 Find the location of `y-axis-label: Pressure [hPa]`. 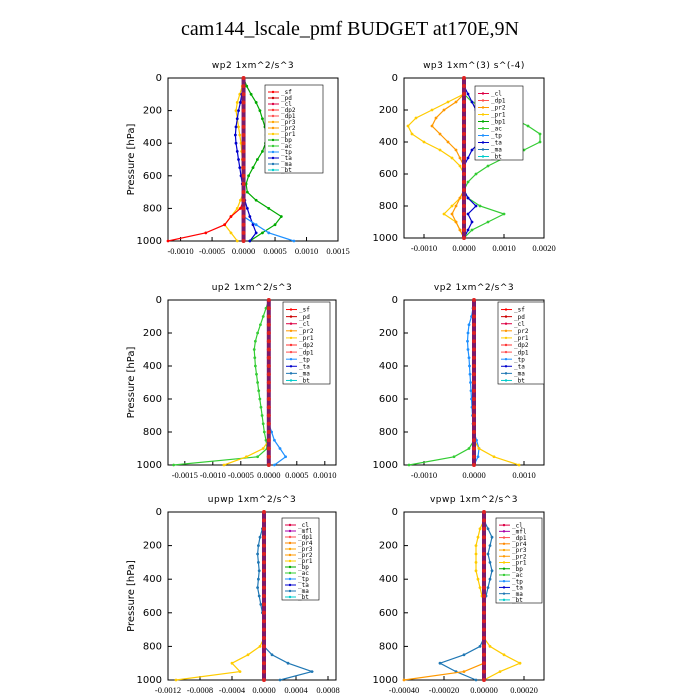

y-axis-label: Pressure [hPa] is located at coordinates (131, 383).